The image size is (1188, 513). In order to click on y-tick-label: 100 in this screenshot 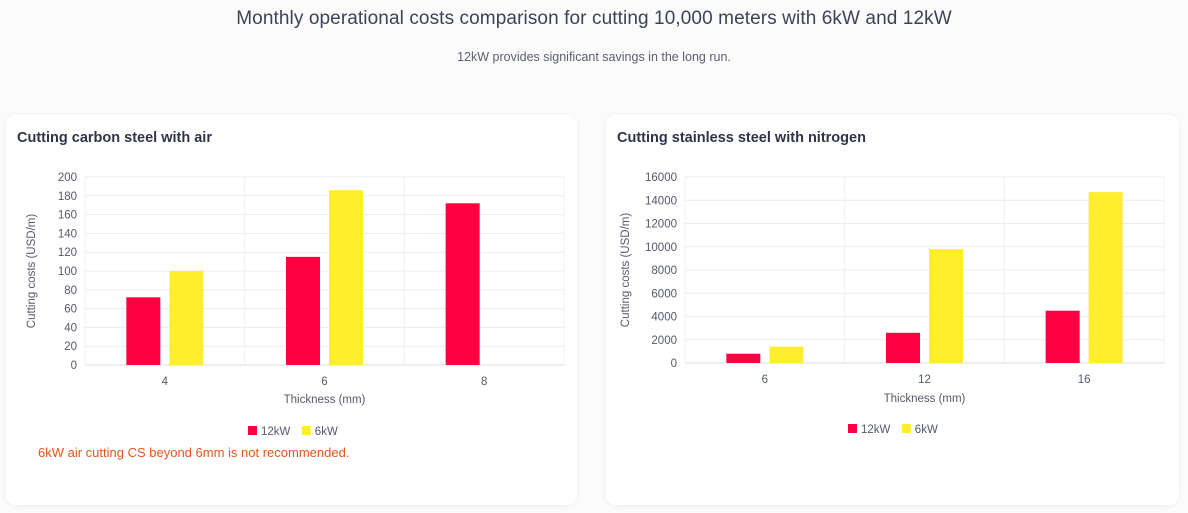, I will do `click(67, 272)`.